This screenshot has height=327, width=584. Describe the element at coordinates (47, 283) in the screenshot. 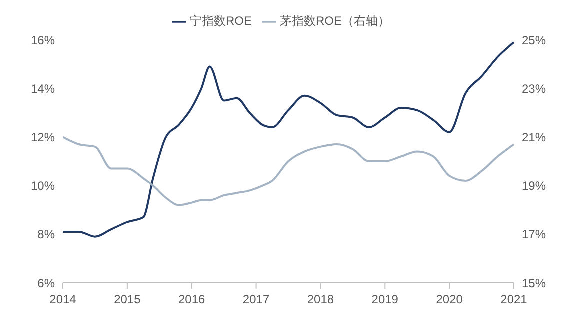

I see `y-tick-label: 6%` at that location.